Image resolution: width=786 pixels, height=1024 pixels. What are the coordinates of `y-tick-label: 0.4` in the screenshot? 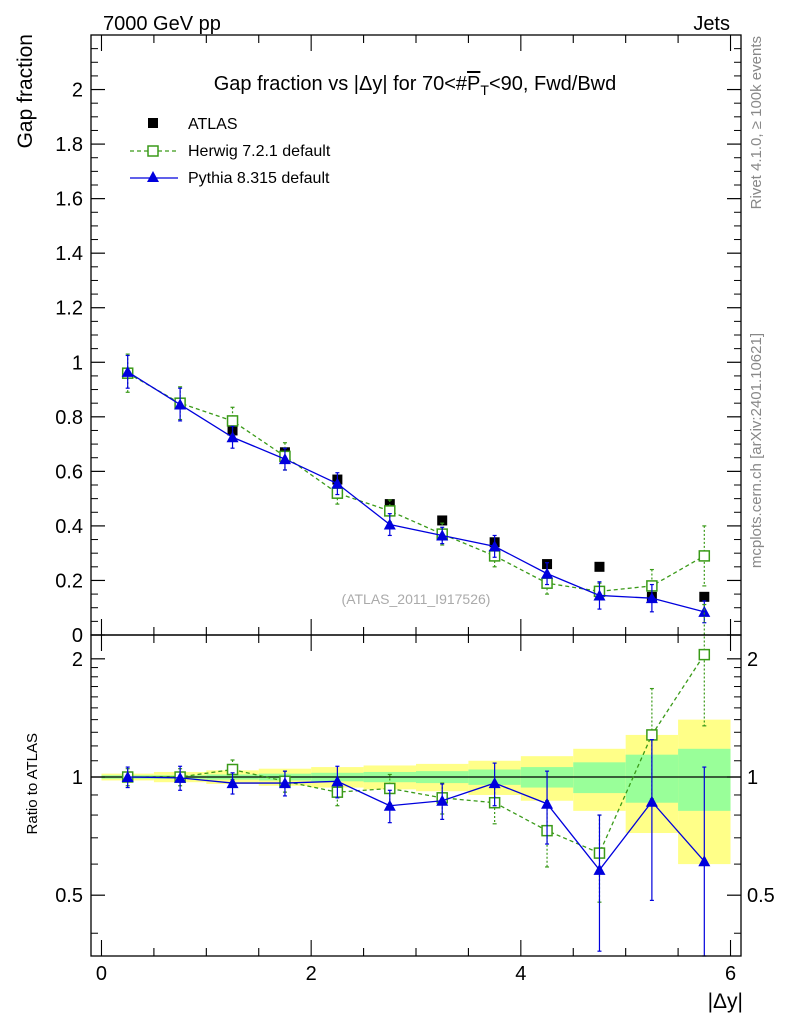 It's located at (69, 527).